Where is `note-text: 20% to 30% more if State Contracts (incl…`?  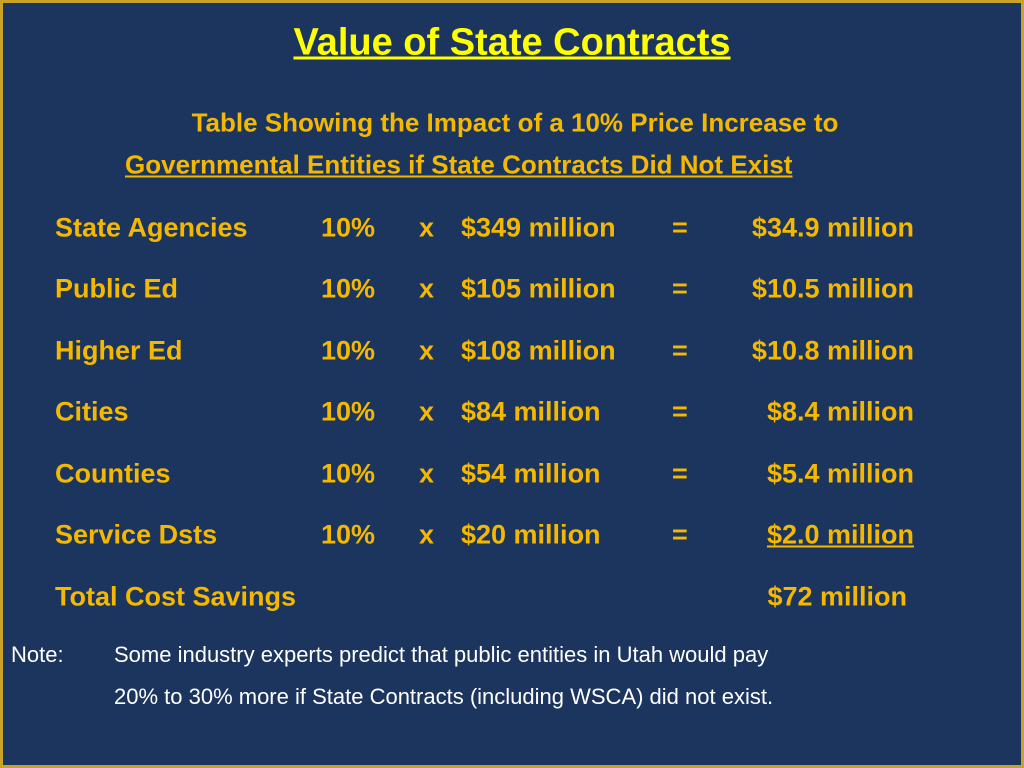
note-text: 20% to 30% more if State Contracts (incl… is located at coordinates (444, 696).